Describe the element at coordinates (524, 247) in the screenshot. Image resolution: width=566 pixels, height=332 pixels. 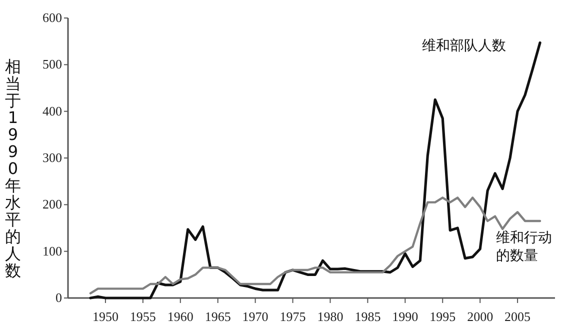
I see `series-label: 维和行动的数量` at that location.